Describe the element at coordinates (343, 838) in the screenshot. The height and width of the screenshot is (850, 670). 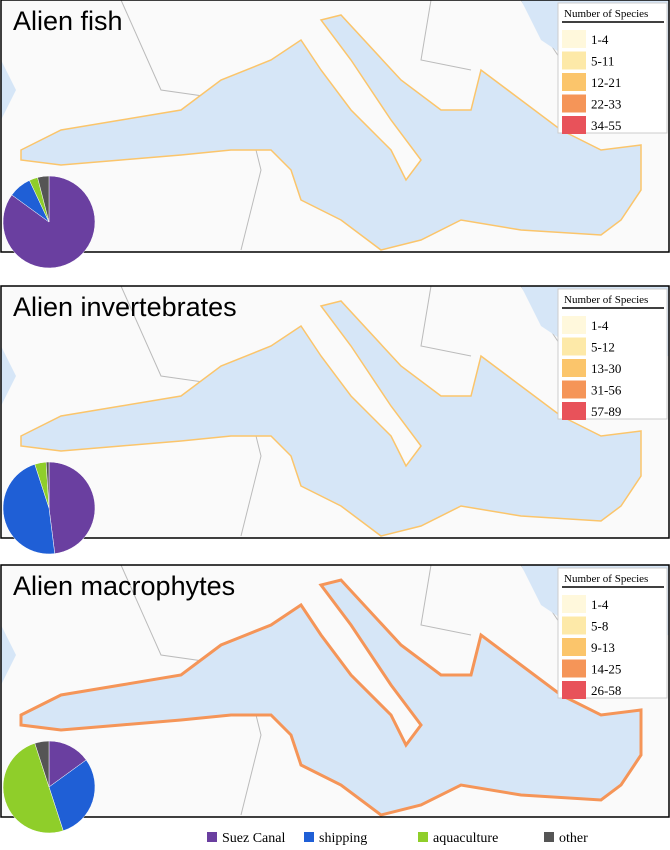
I see `pie-legend-label: shipping` at that location.